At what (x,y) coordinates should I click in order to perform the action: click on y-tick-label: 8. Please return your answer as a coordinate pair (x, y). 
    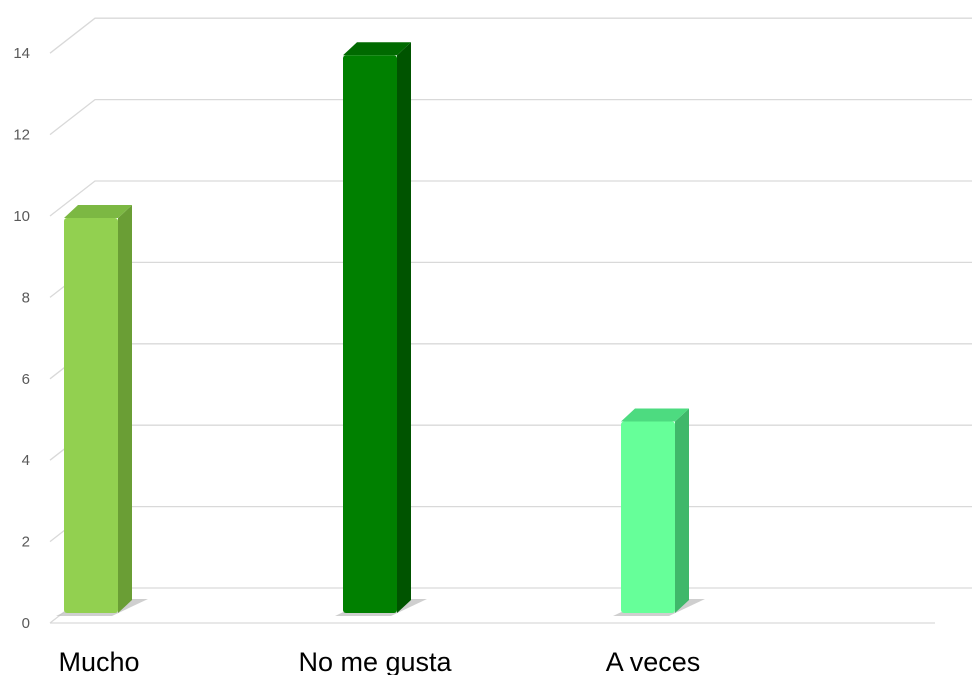
    Looking at the image, I should click on (26, 297).